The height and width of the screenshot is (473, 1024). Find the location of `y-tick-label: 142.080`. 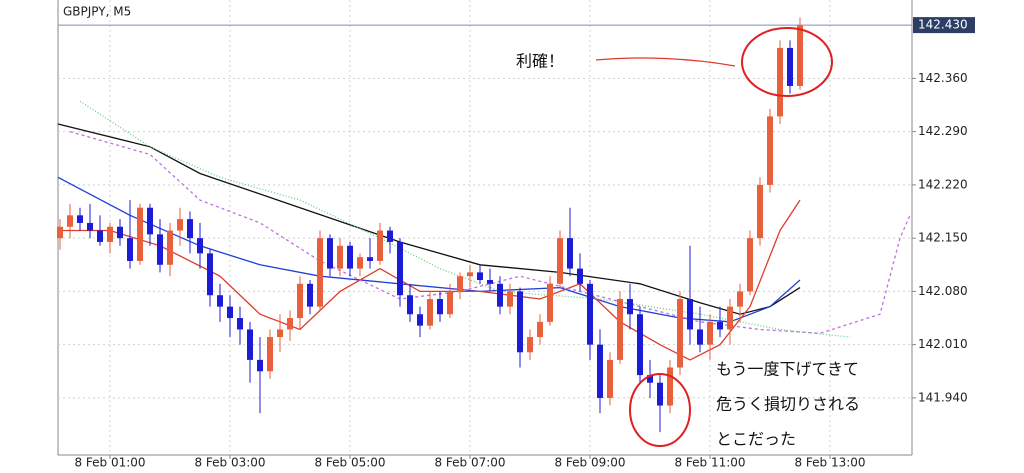

y-tick-label: 142.080 is located at coordinates (943, 291).